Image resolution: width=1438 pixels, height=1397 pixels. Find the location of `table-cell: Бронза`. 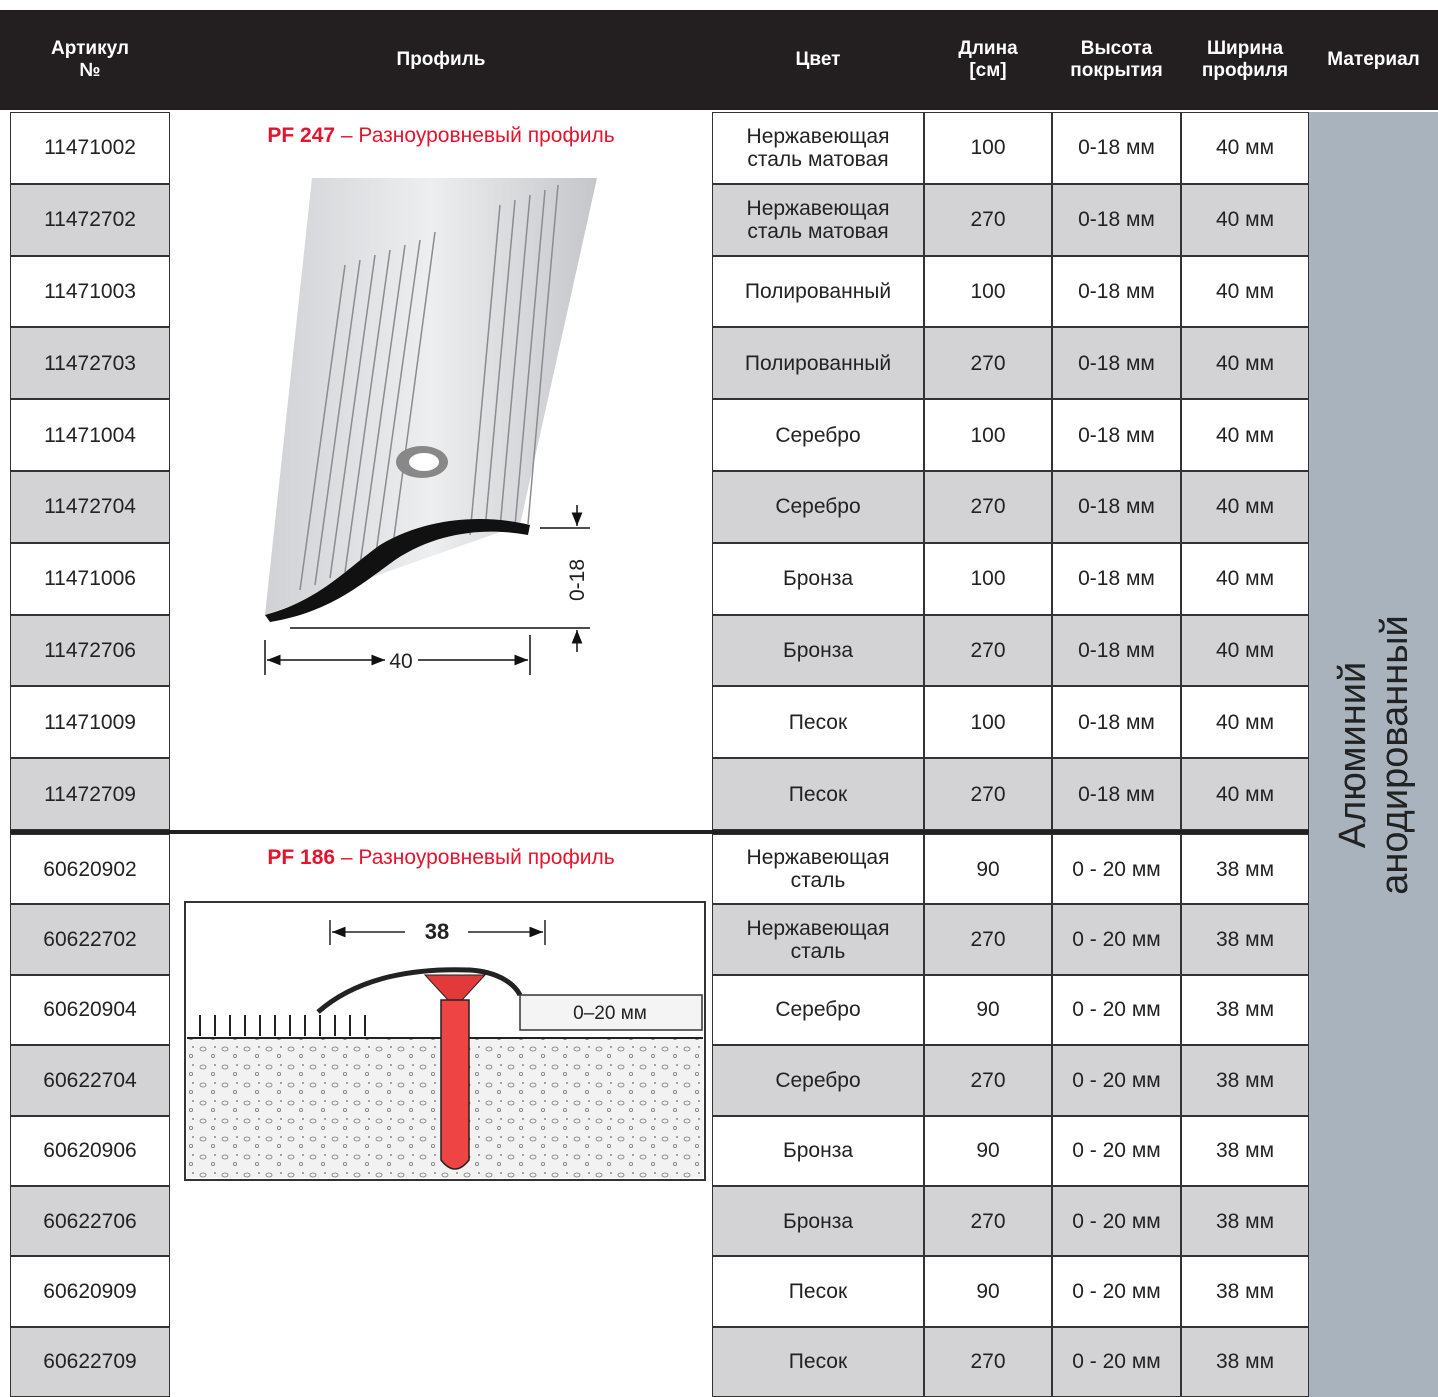

table-cell: Бронза is located at coordinates (818, 650).